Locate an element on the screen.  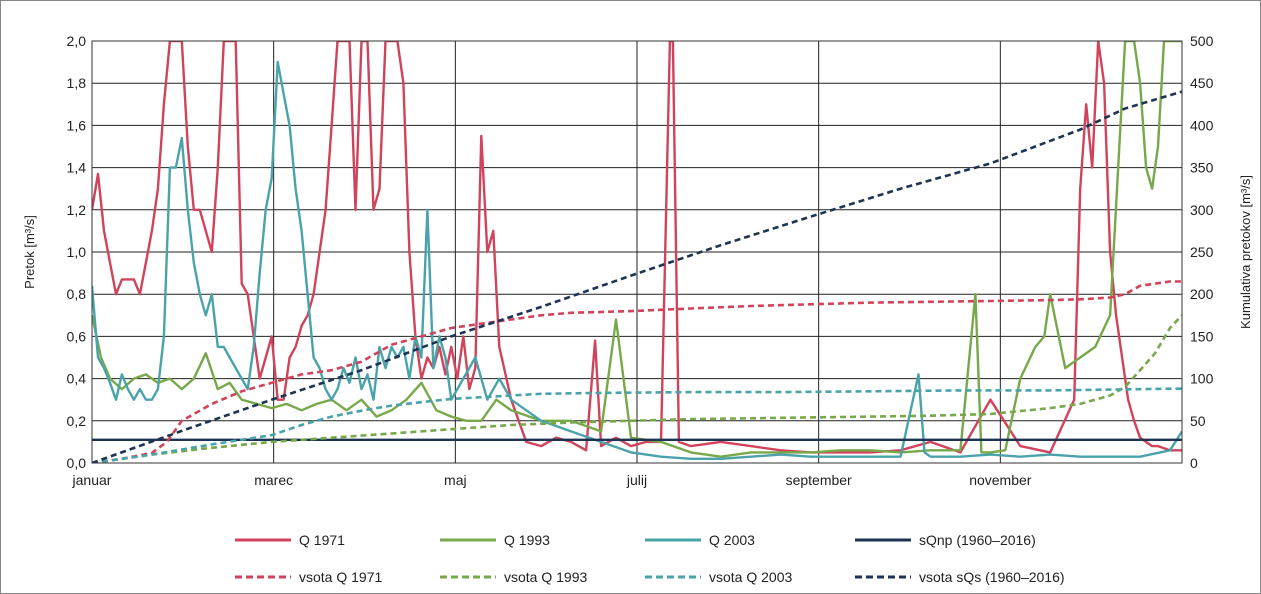
x-tick-label: marec is located at coordinates (273, 480).